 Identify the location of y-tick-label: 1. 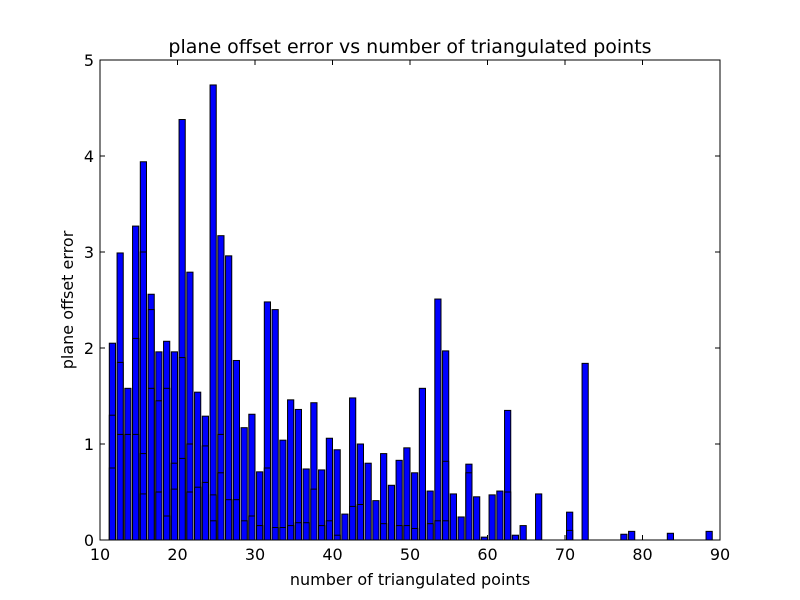
(89, 444).